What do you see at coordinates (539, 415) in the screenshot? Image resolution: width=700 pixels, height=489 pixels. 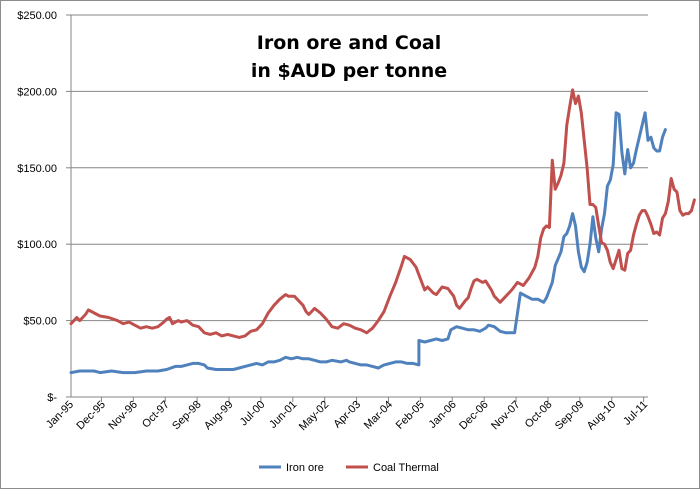 I see `x-tick-label: Oct-08` at bounding box center [539, 415].